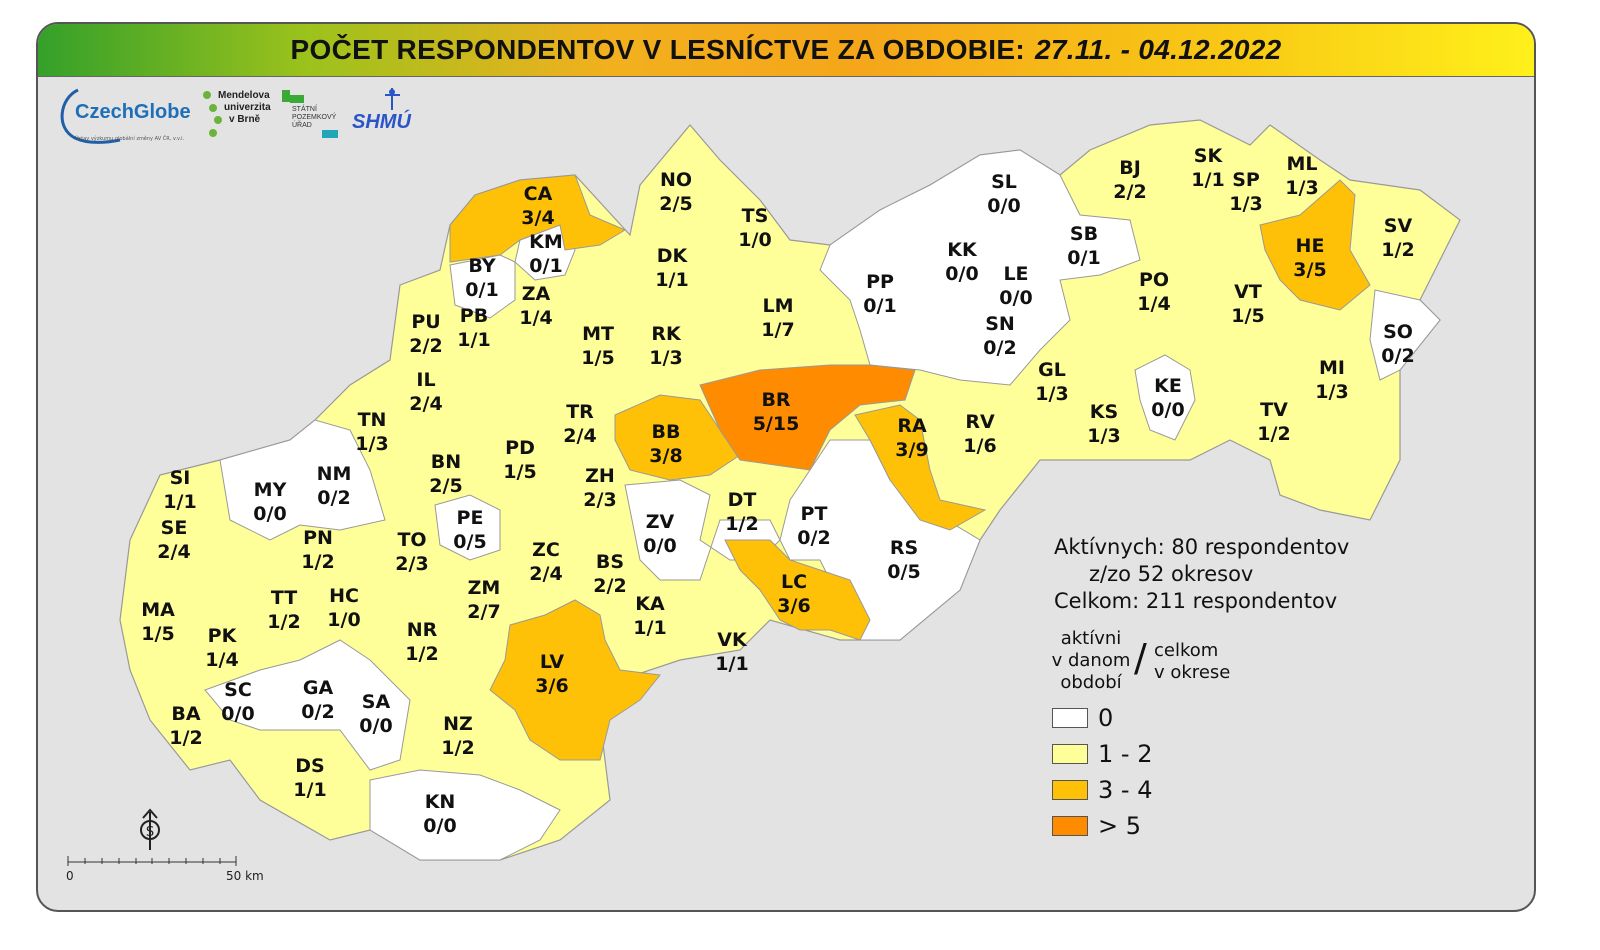 Image resolution: width=1600 pixels, height=950 pixels. What do you see at coordinates (600, 476) in the screenshot?
I see `district-code: ZH` at bounding box center [600, 476].